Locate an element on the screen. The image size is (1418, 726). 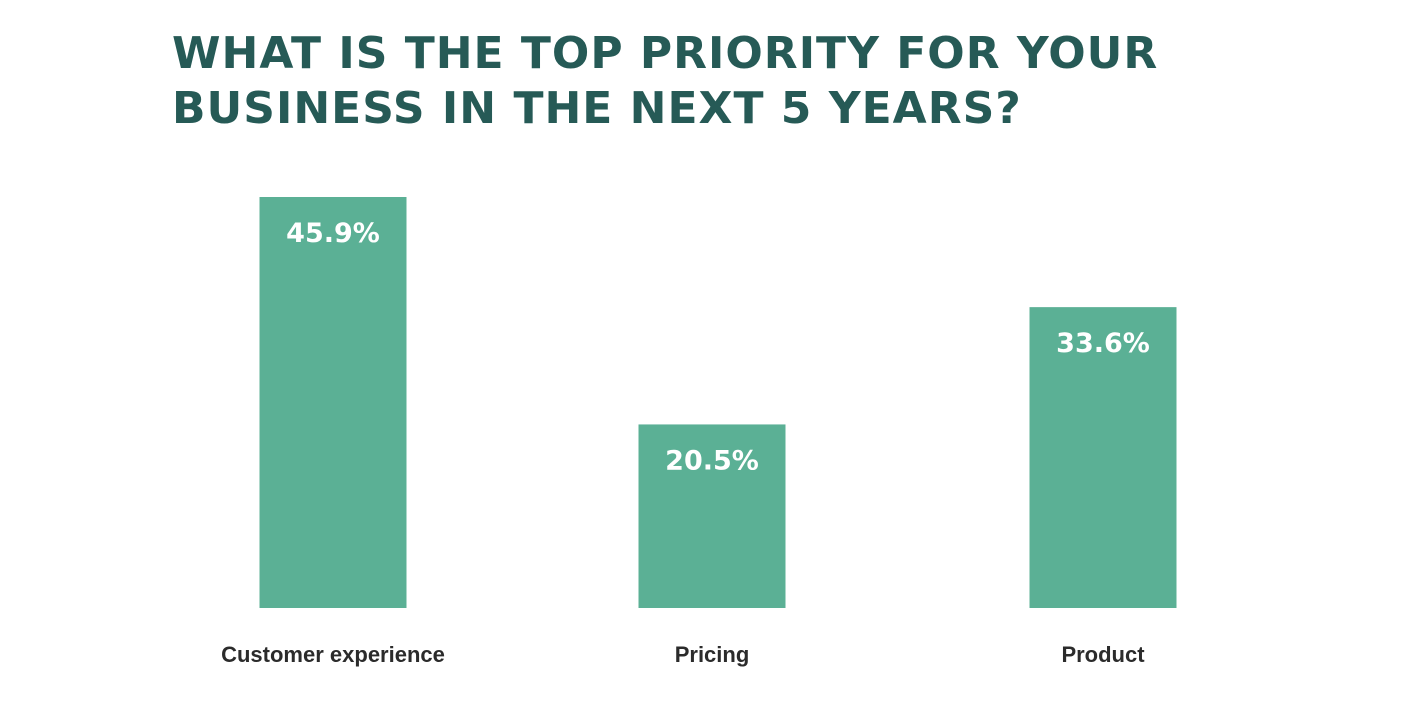
chart-title-line-1: WHAT IS THE TOP PRIORITY FOR YOUR is located at coordinates (665, 53).